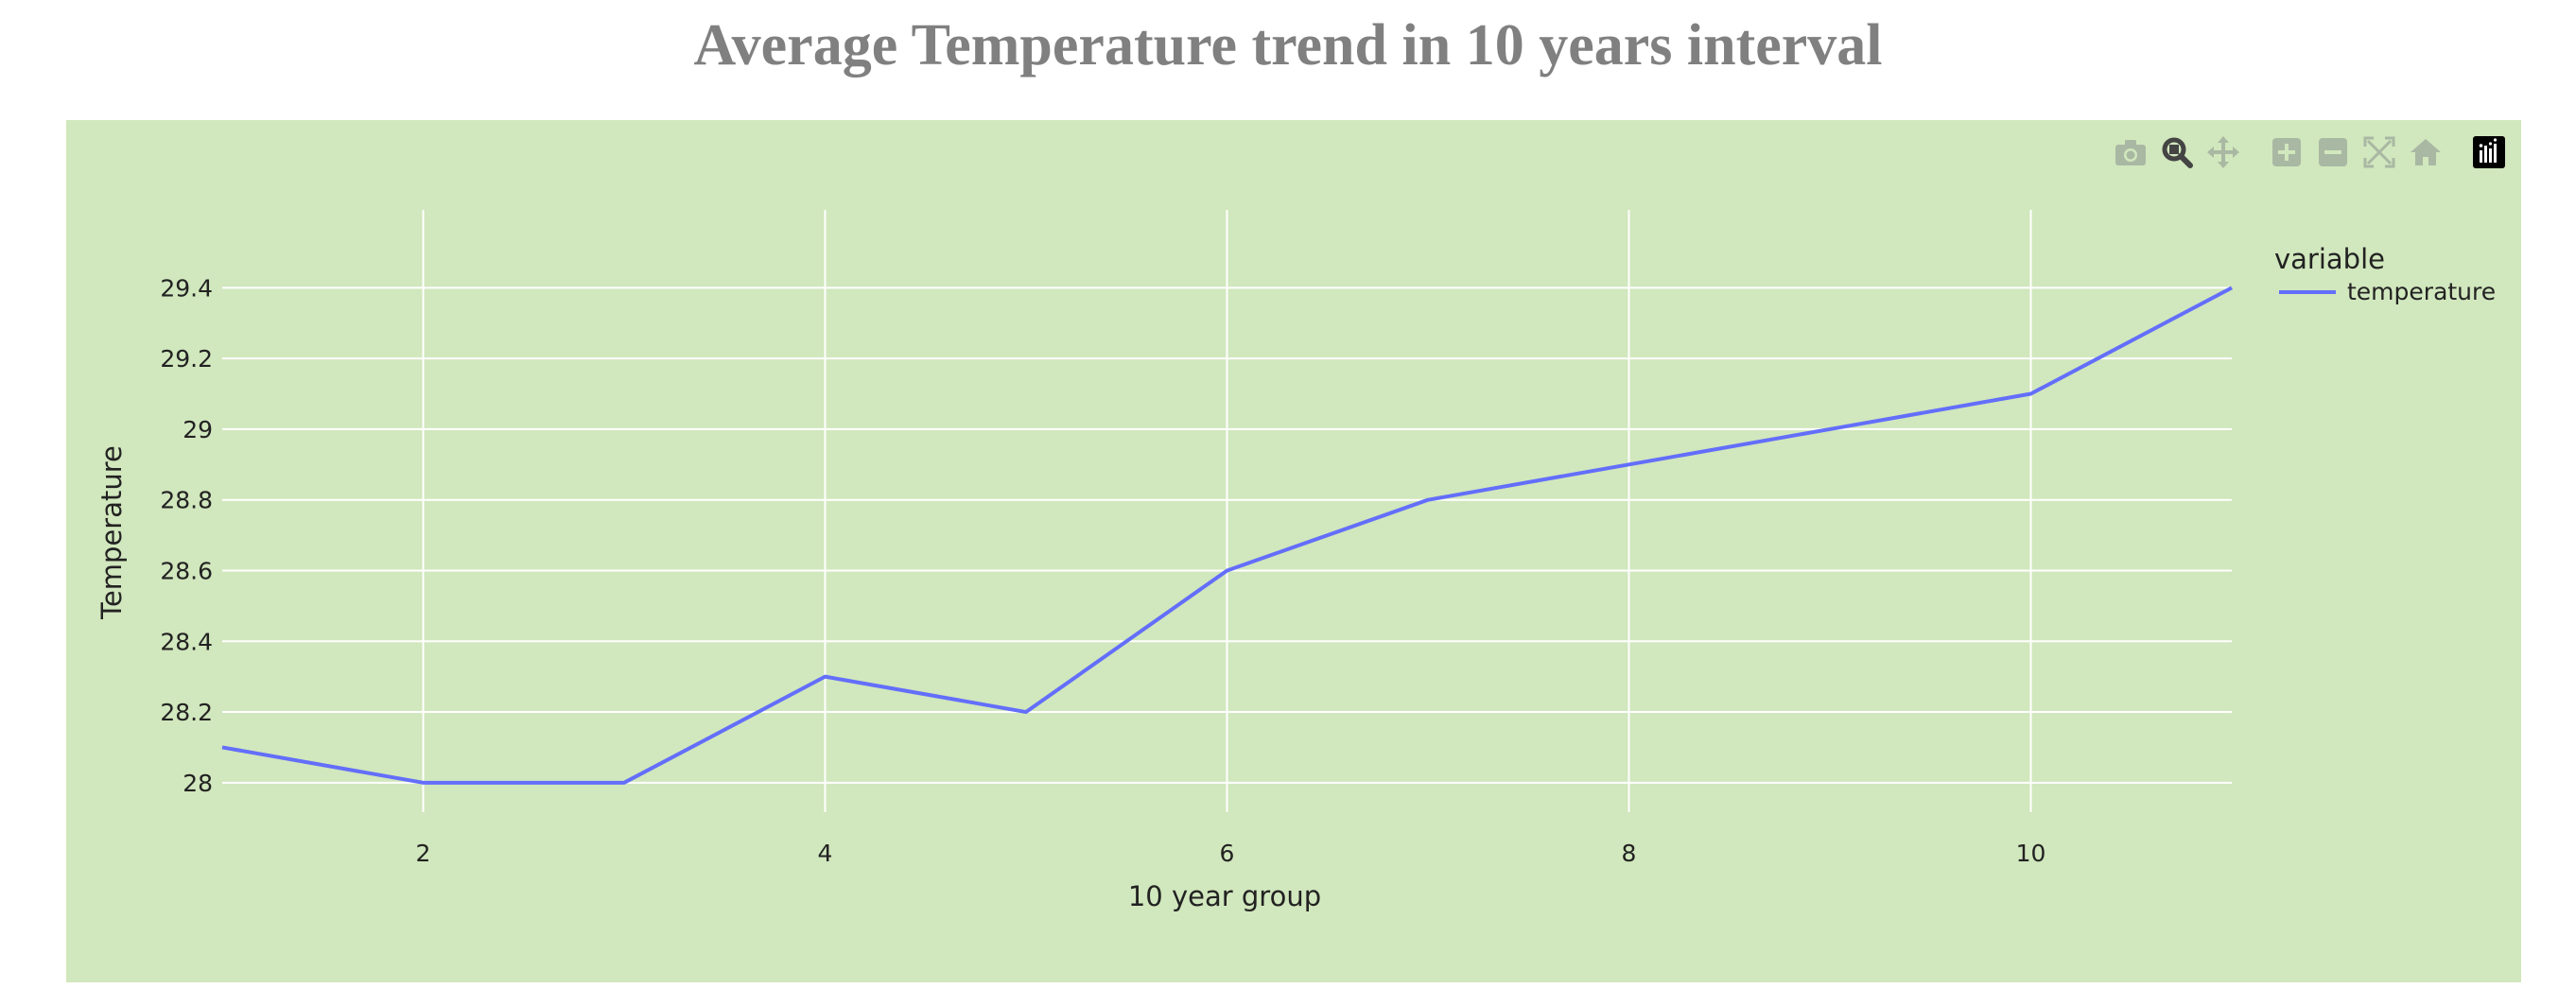 The height and width of the screenshot is (1006, 2576). Describe the element at coordinates (1224, 896) in the screenshot. I see `x-axis-title: 10 year group` at that location.